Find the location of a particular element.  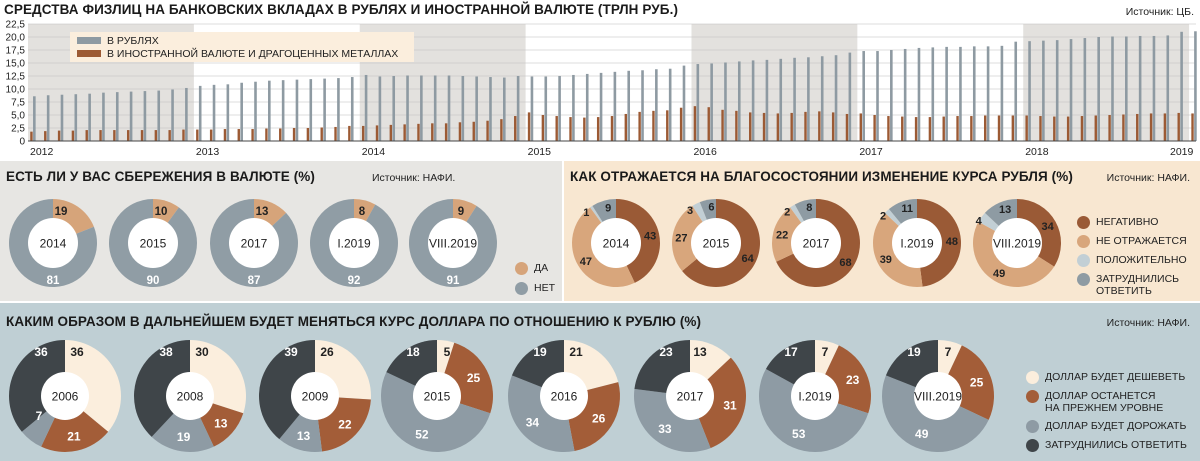

donut-2016: 21 26 34 19 2016 is located at coordinates (564, 396).